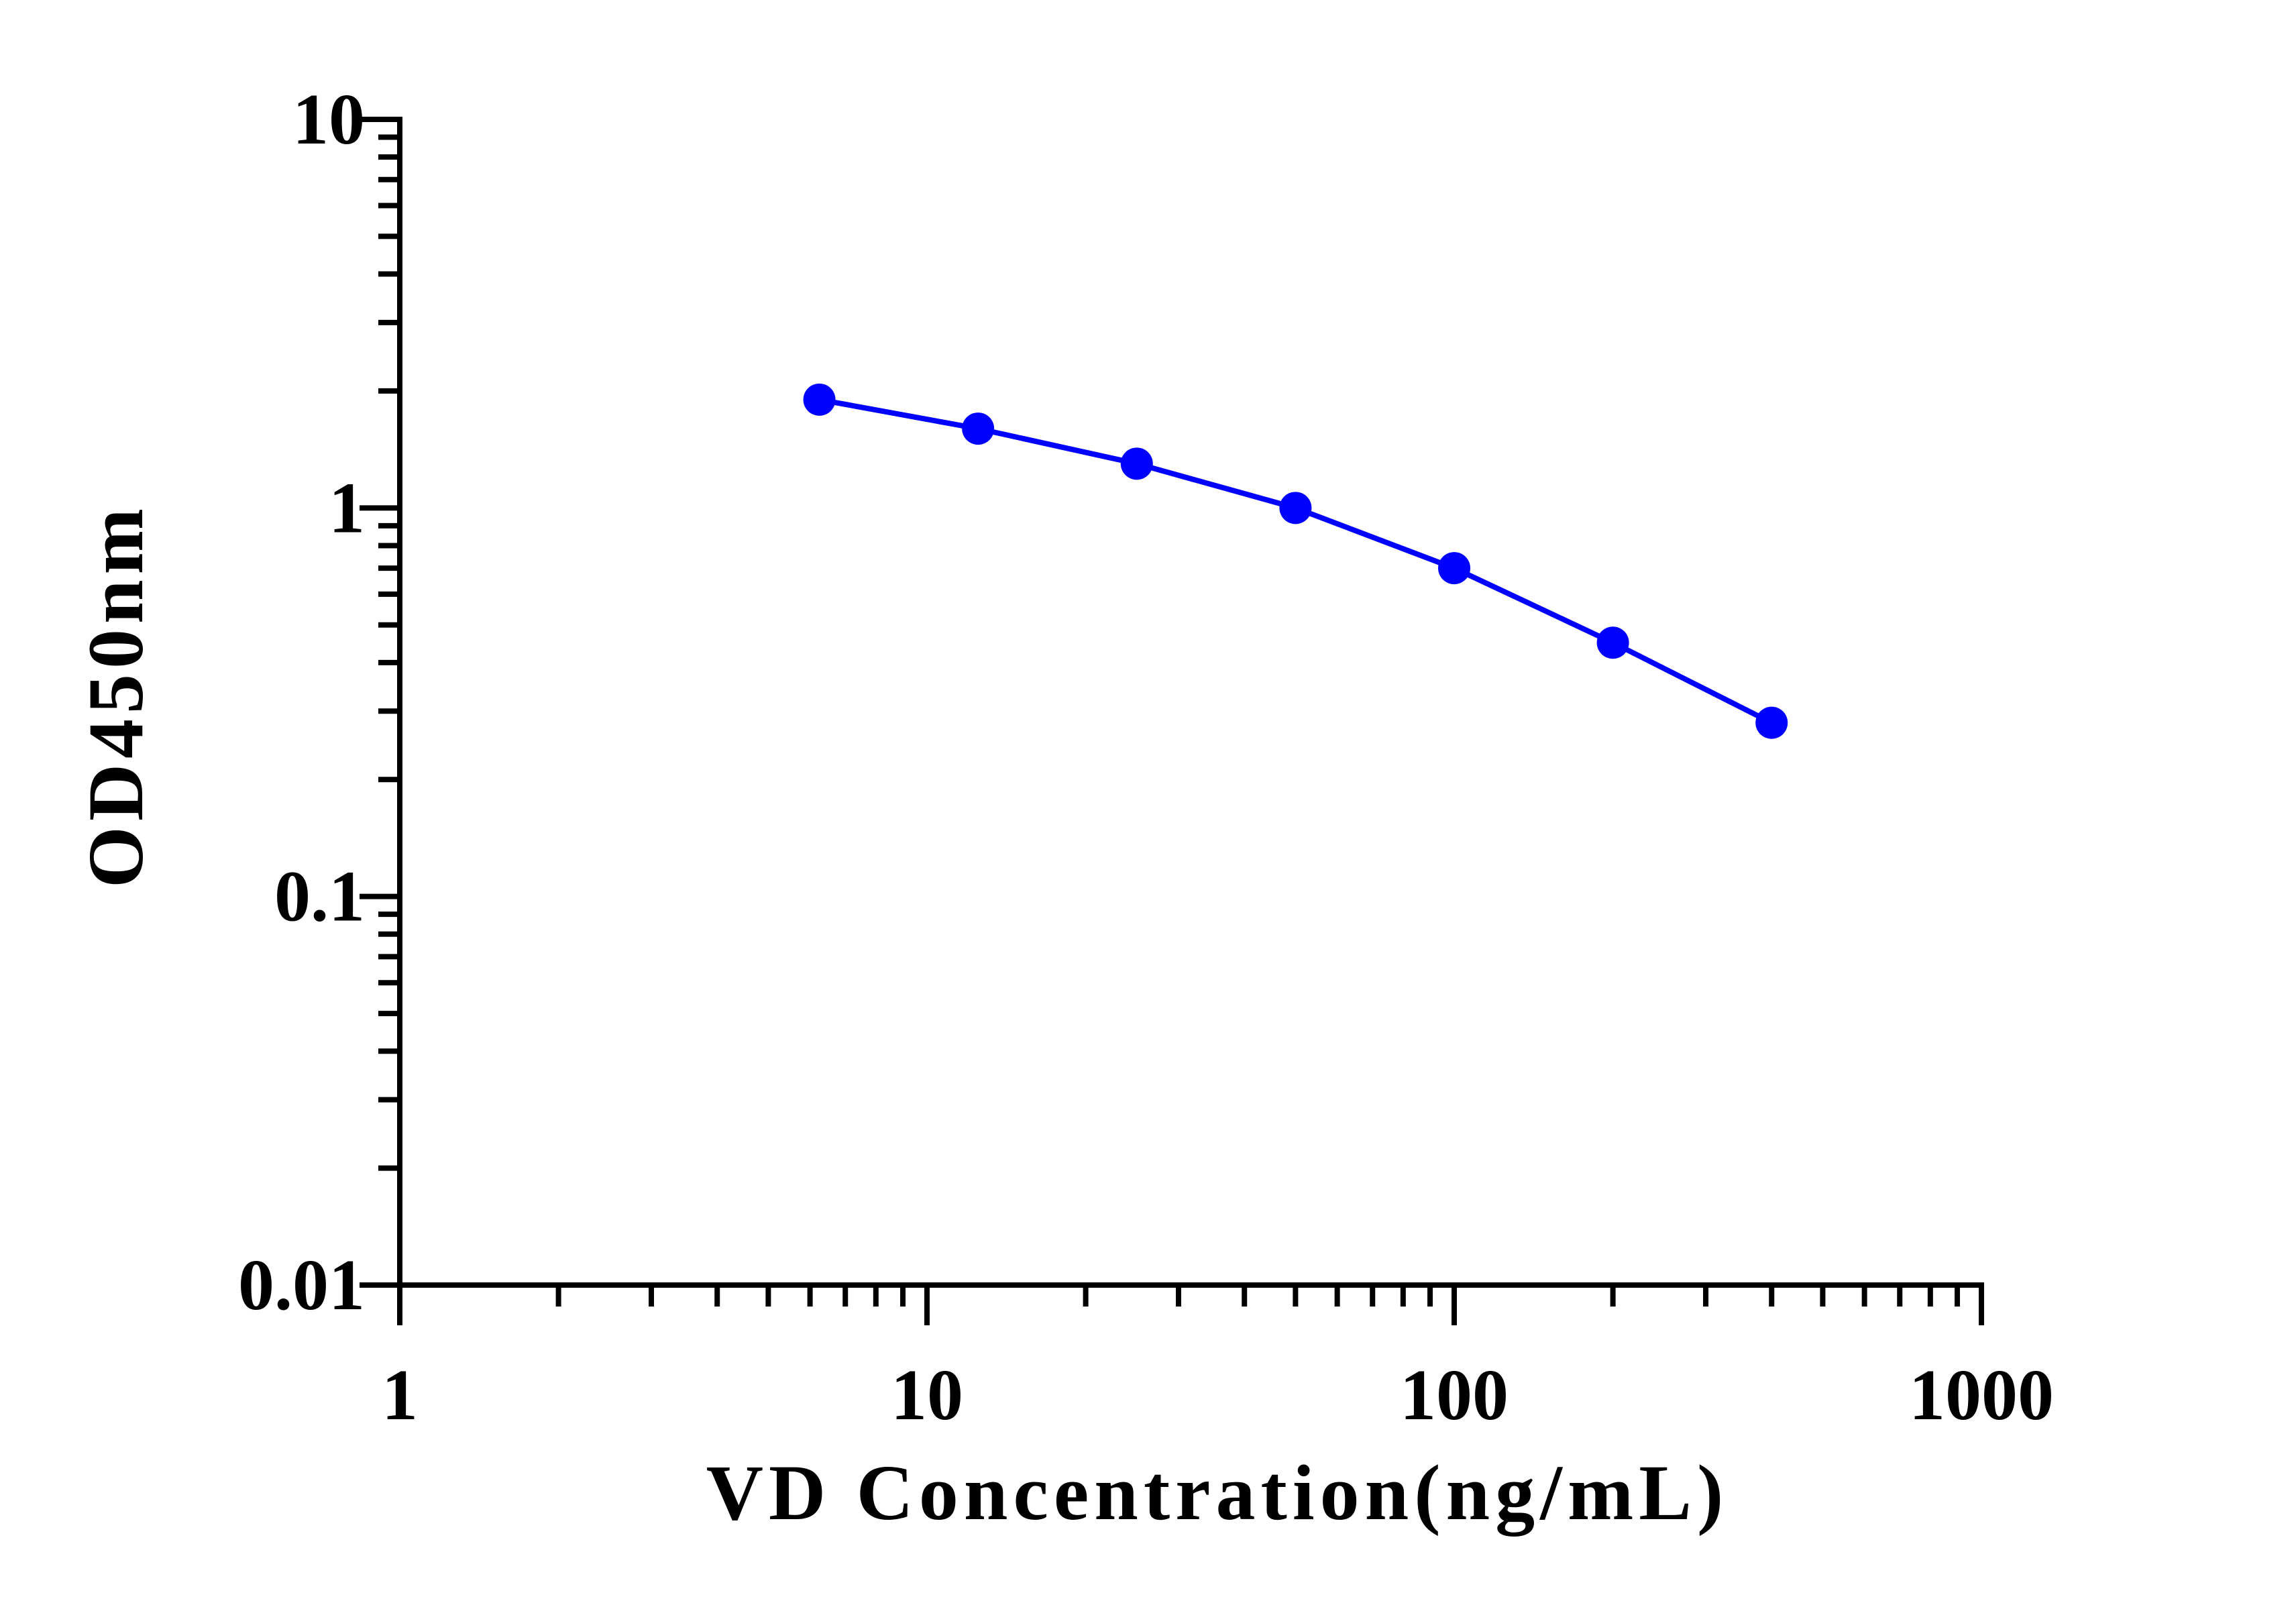 The width and height of the screenshot is (2296, 1607). I want to click on y-tick-label: 10, so click(329, 120).